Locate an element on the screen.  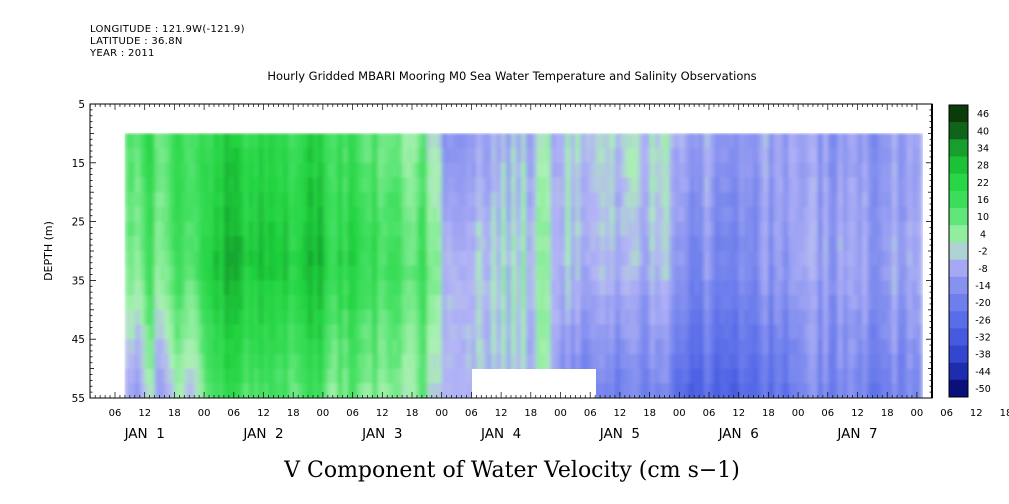
colorbar-swatch is located at coordinates (958, 234).